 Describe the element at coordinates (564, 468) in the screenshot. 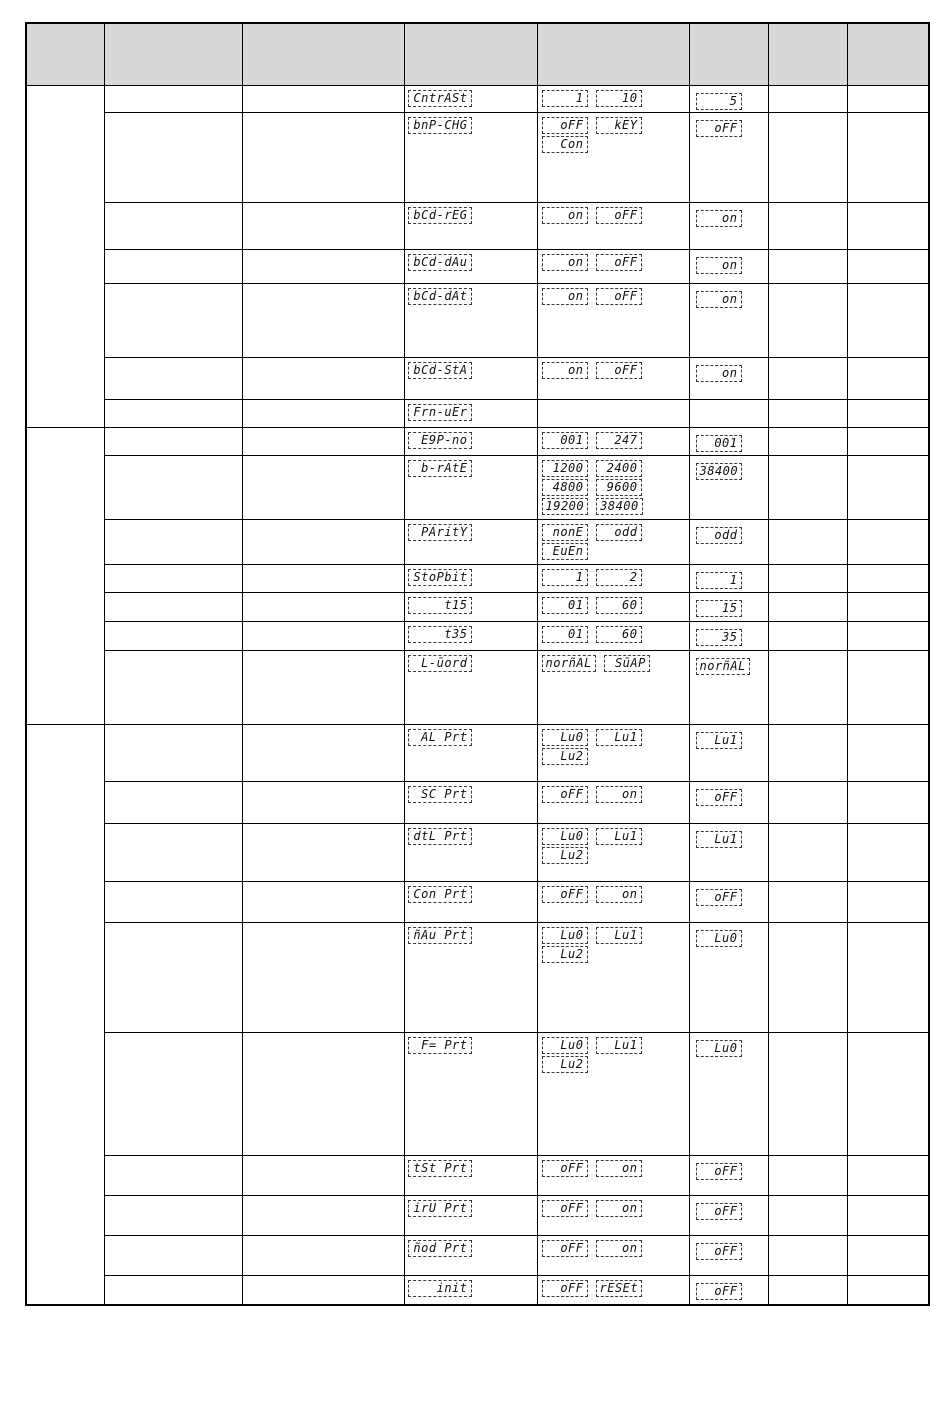

I see `option-lcd: 1200` at that location.